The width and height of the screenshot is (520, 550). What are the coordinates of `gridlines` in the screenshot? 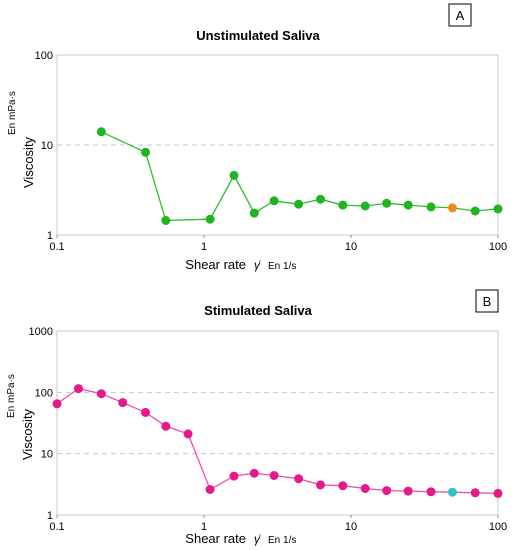 It's located at (277, 423).